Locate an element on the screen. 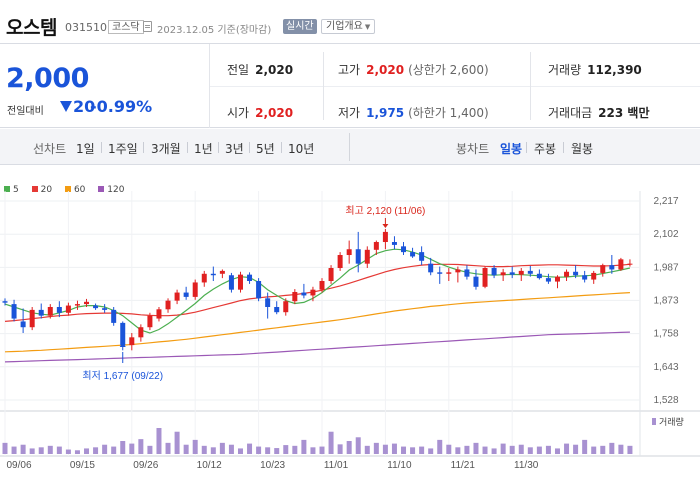  tab-weekly: 주봉 is located at coordinates (545, 149).